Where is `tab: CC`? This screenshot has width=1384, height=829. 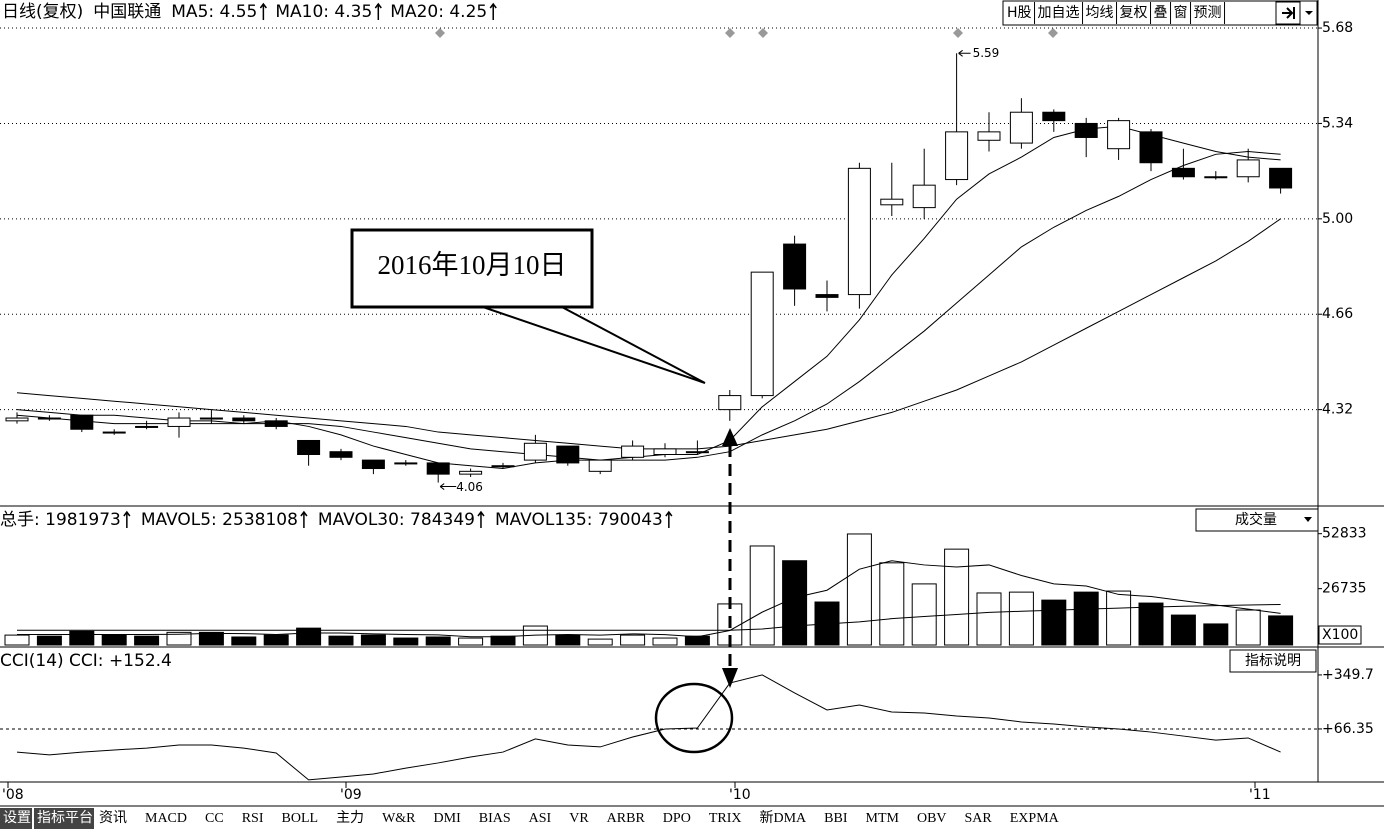
tab: CC is located at coordinates (214, 818).